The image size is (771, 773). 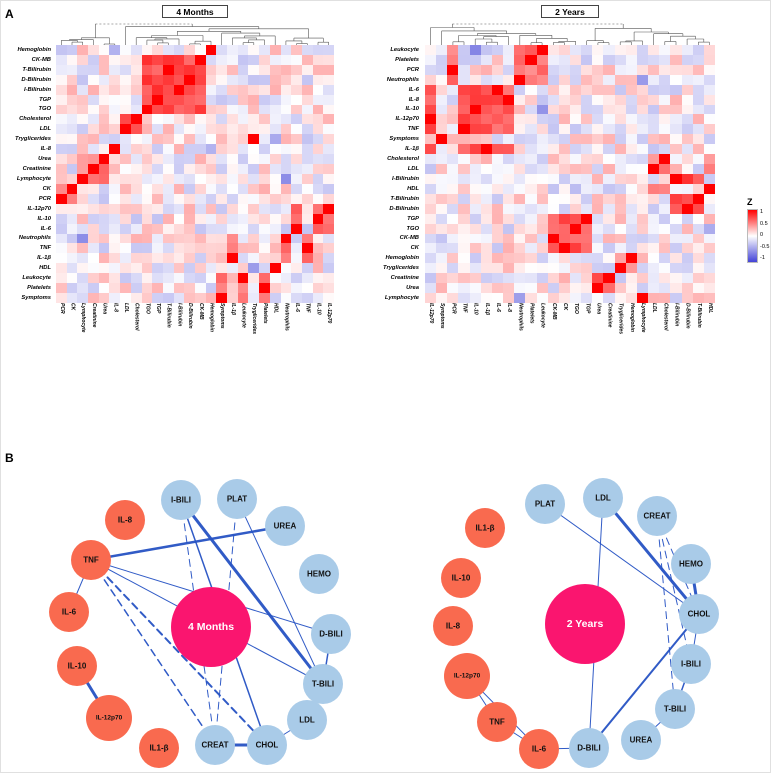 What do you see at coordinates (83, 318) in the screenshot?
I see `heatmap-column-label: Lymphocyte` at bounding box center [83, 318].